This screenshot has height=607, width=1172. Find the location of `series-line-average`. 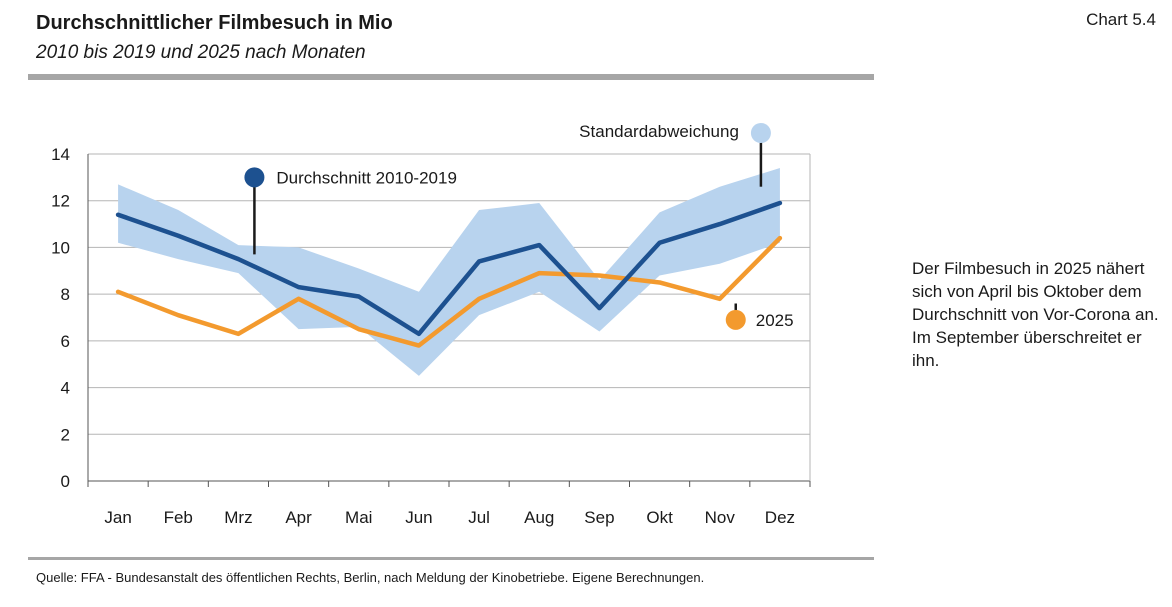

series-line-average is located at coordinates (449, 268).